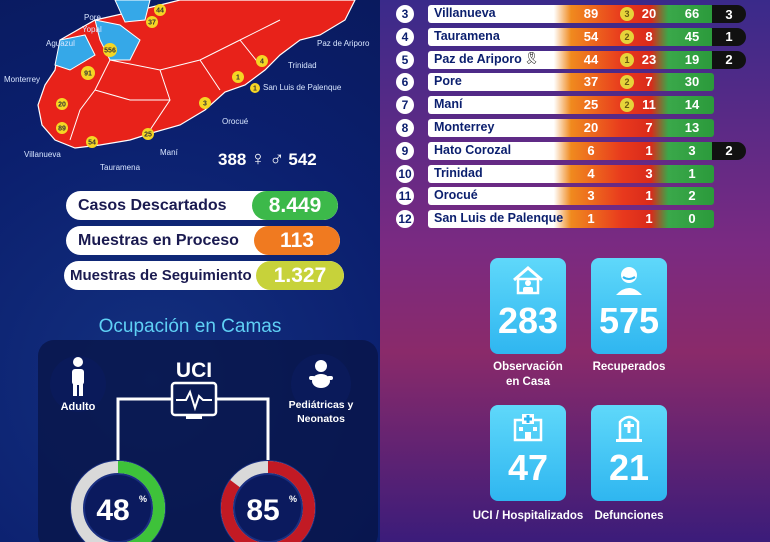  What do you see at coordinates (405, 219) in the screenshot?
I see `row-number: 12` at bounding box center [405, 219].